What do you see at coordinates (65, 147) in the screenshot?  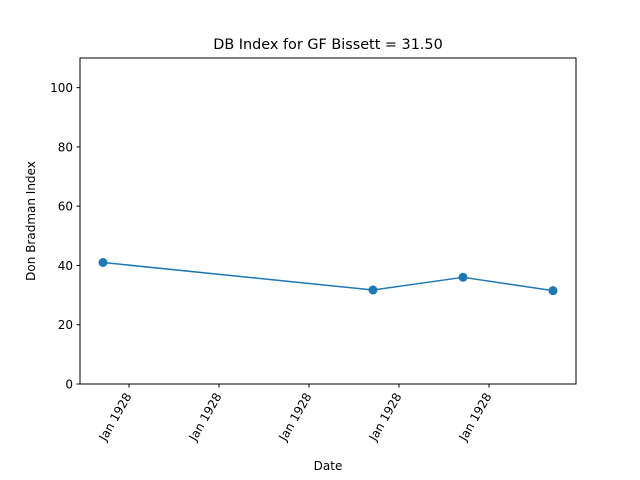 I see `y-tick-label: 80` at bounding box center [65, 147].